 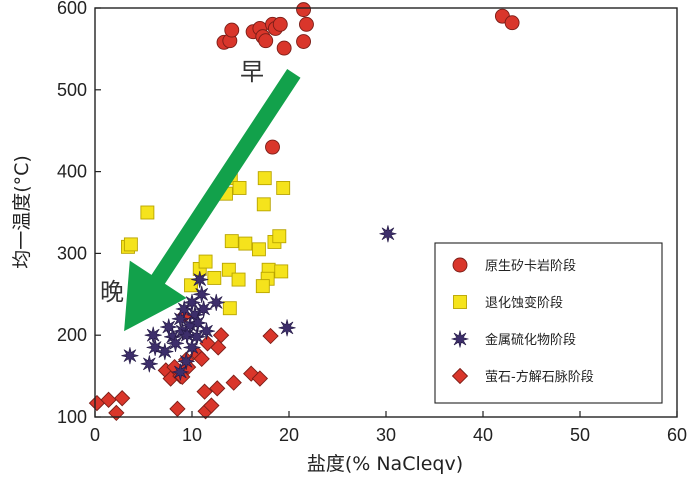 I want to click on series-diamond, so click(x=183, y=364).